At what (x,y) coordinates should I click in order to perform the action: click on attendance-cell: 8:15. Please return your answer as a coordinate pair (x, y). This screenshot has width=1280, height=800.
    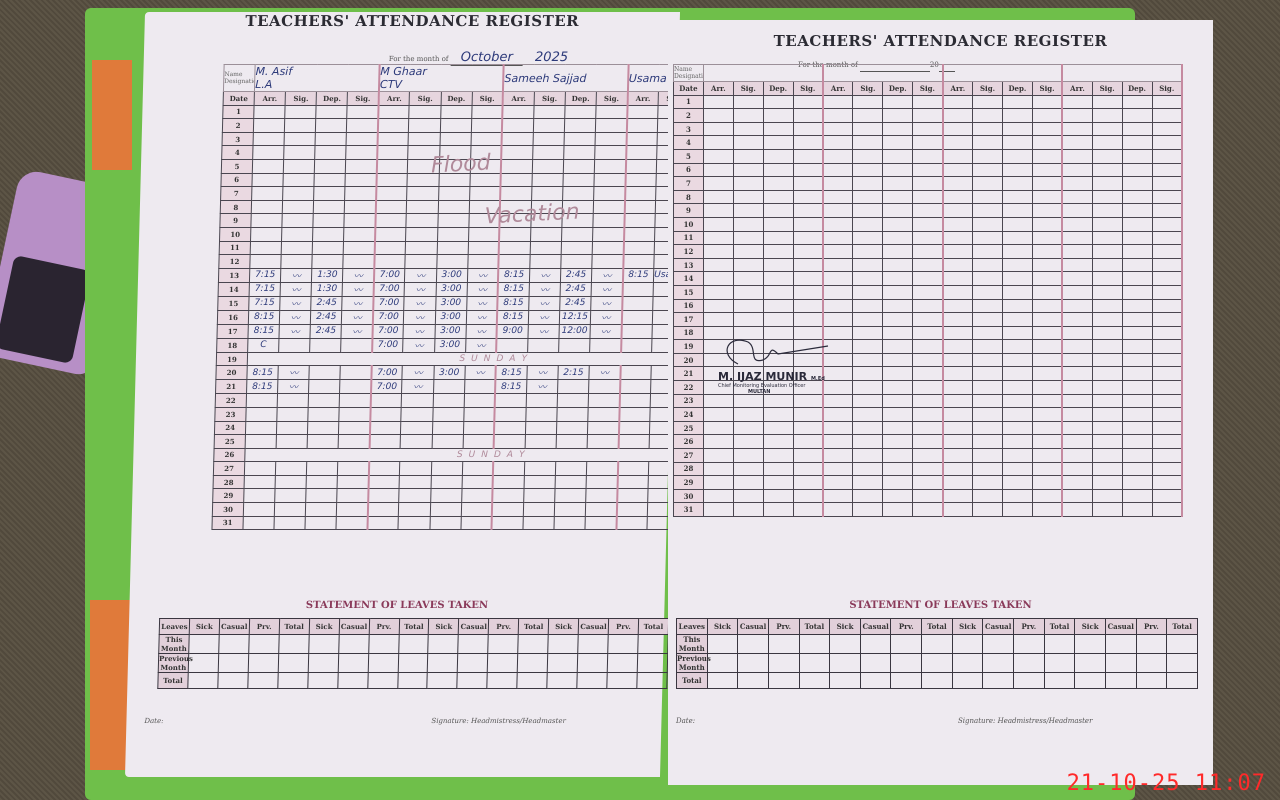
    Looking at the image, I should click on (513, 303).